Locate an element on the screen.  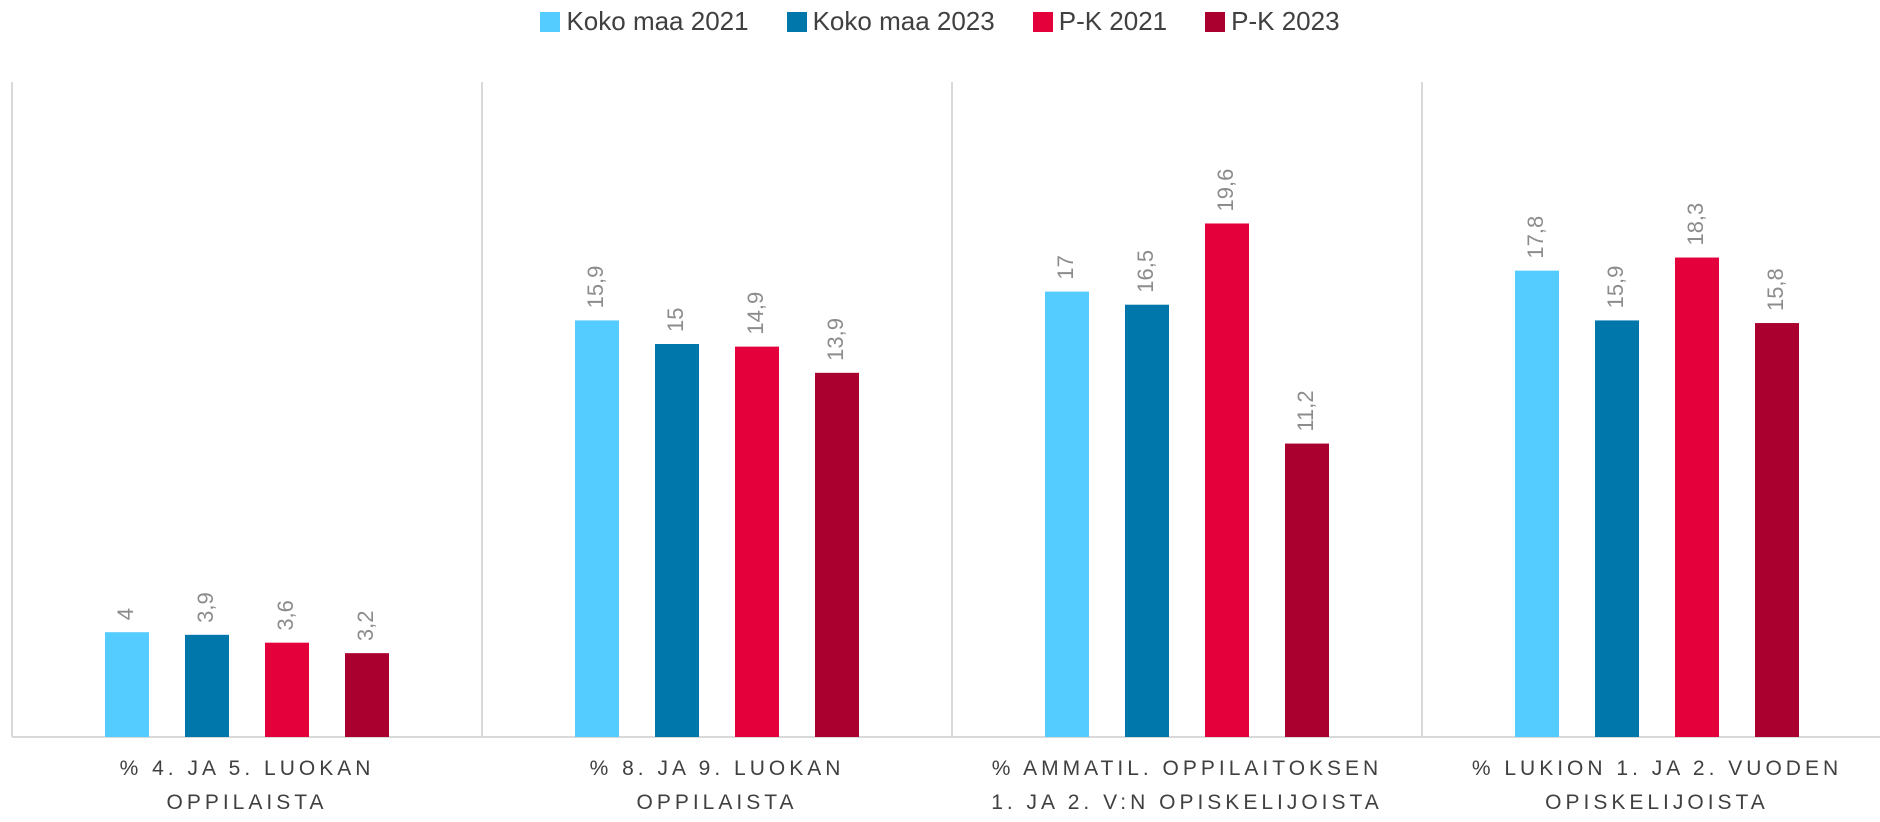
legend-item: Koko maa 2023 is located at coordinates (890, 21).